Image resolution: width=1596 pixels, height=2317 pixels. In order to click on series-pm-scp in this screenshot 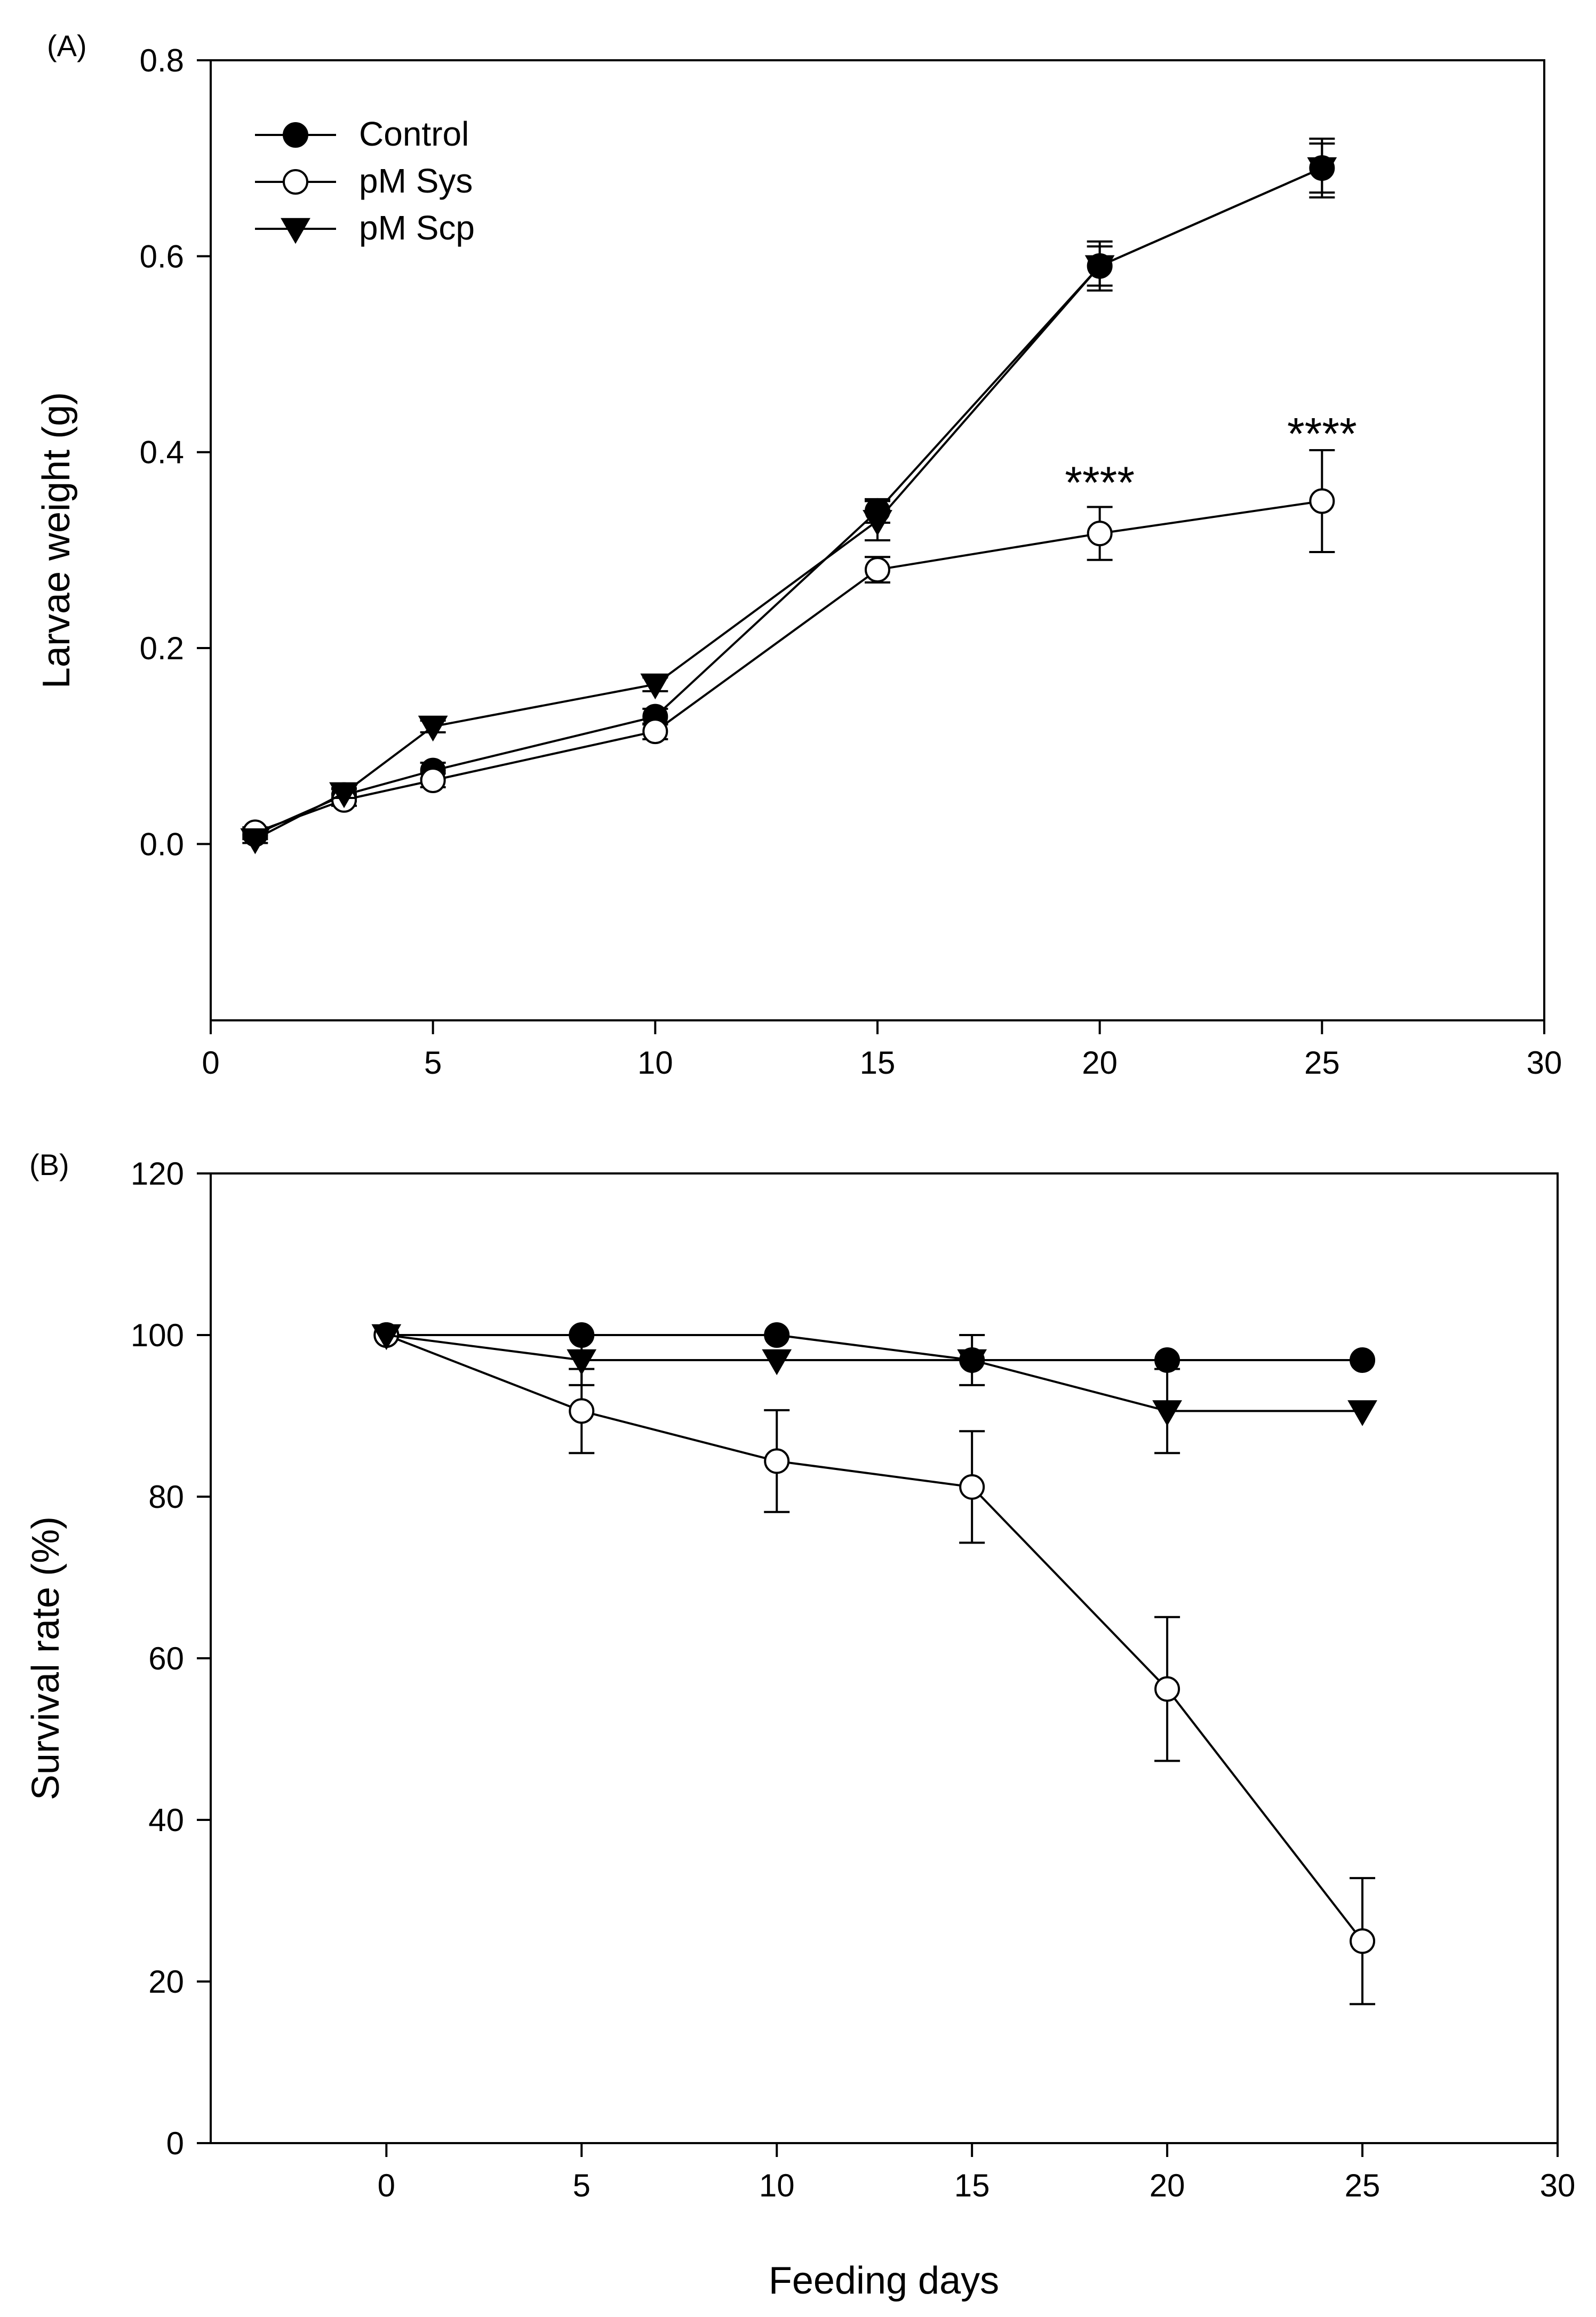, I will do `click(874, 1389)`.